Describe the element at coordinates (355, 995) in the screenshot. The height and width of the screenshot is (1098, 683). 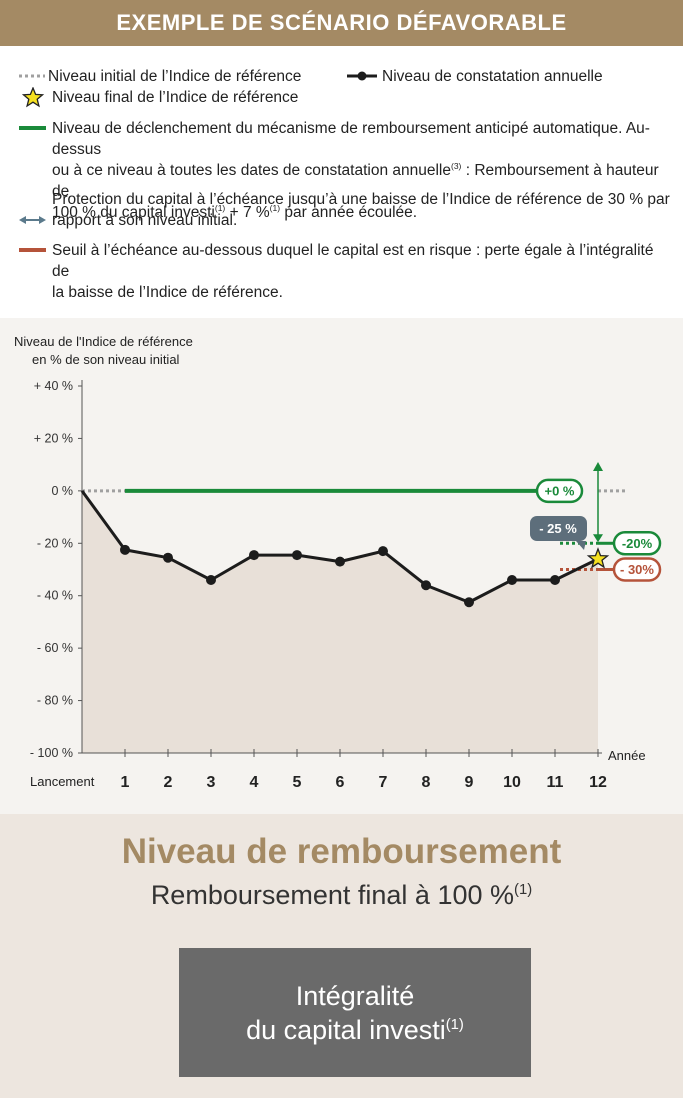
I see `result-box-line1: Intégralité` at that location.